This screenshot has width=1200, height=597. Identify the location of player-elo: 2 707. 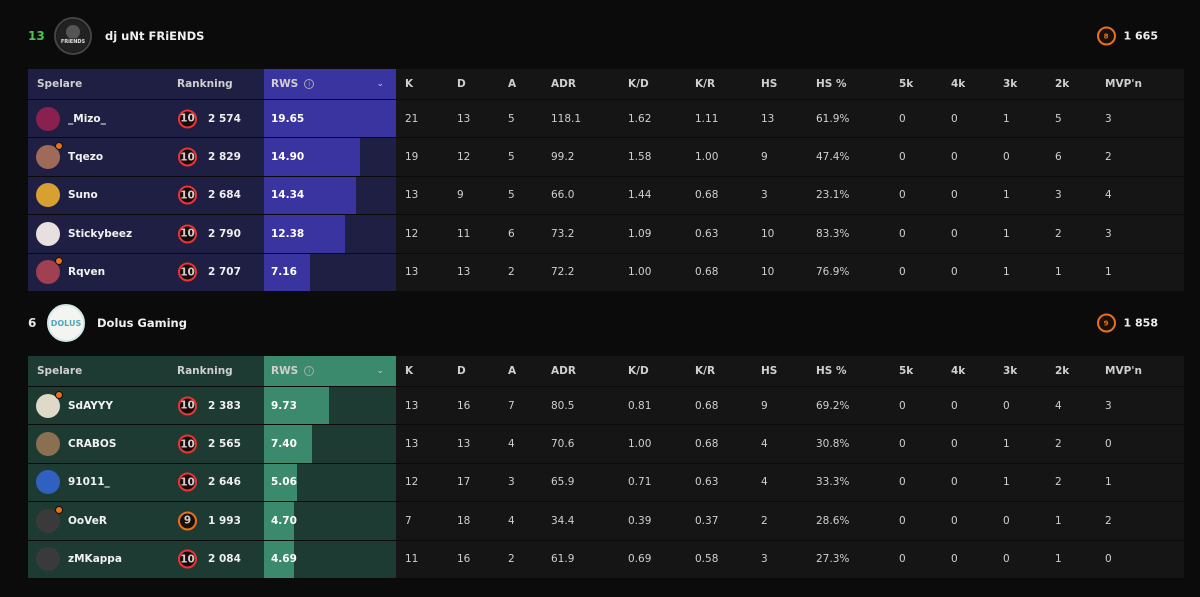
(224, 272).